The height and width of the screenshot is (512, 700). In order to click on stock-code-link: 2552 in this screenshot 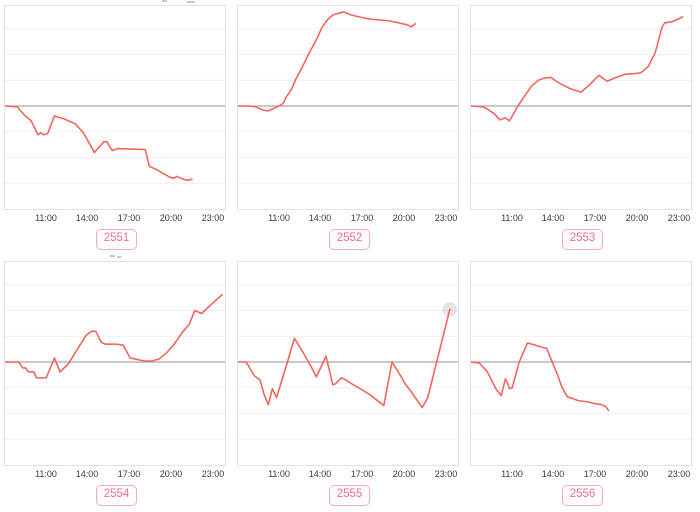, I will do `click(349, 239)`.